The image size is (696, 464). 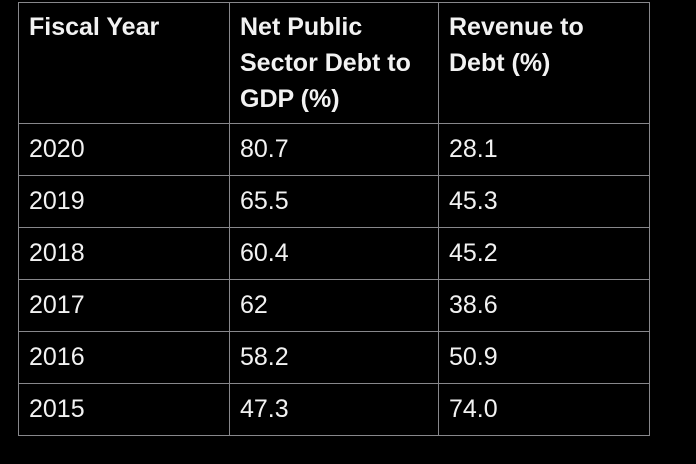 I want to click on header-line: Sector Debt to, so click(x=325, y=63).